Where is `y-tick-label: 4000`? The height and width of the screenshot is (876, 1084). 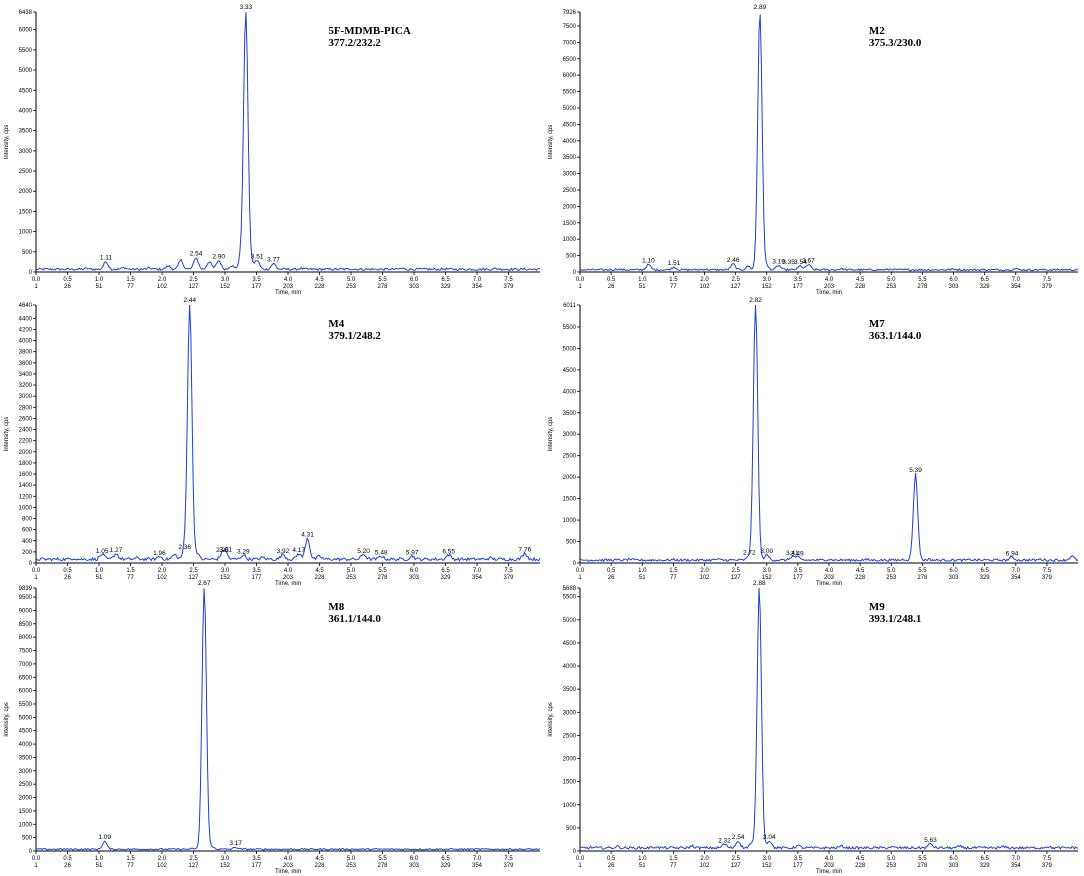
y-tick-label: 4000 is located at coordinates (26, 342).